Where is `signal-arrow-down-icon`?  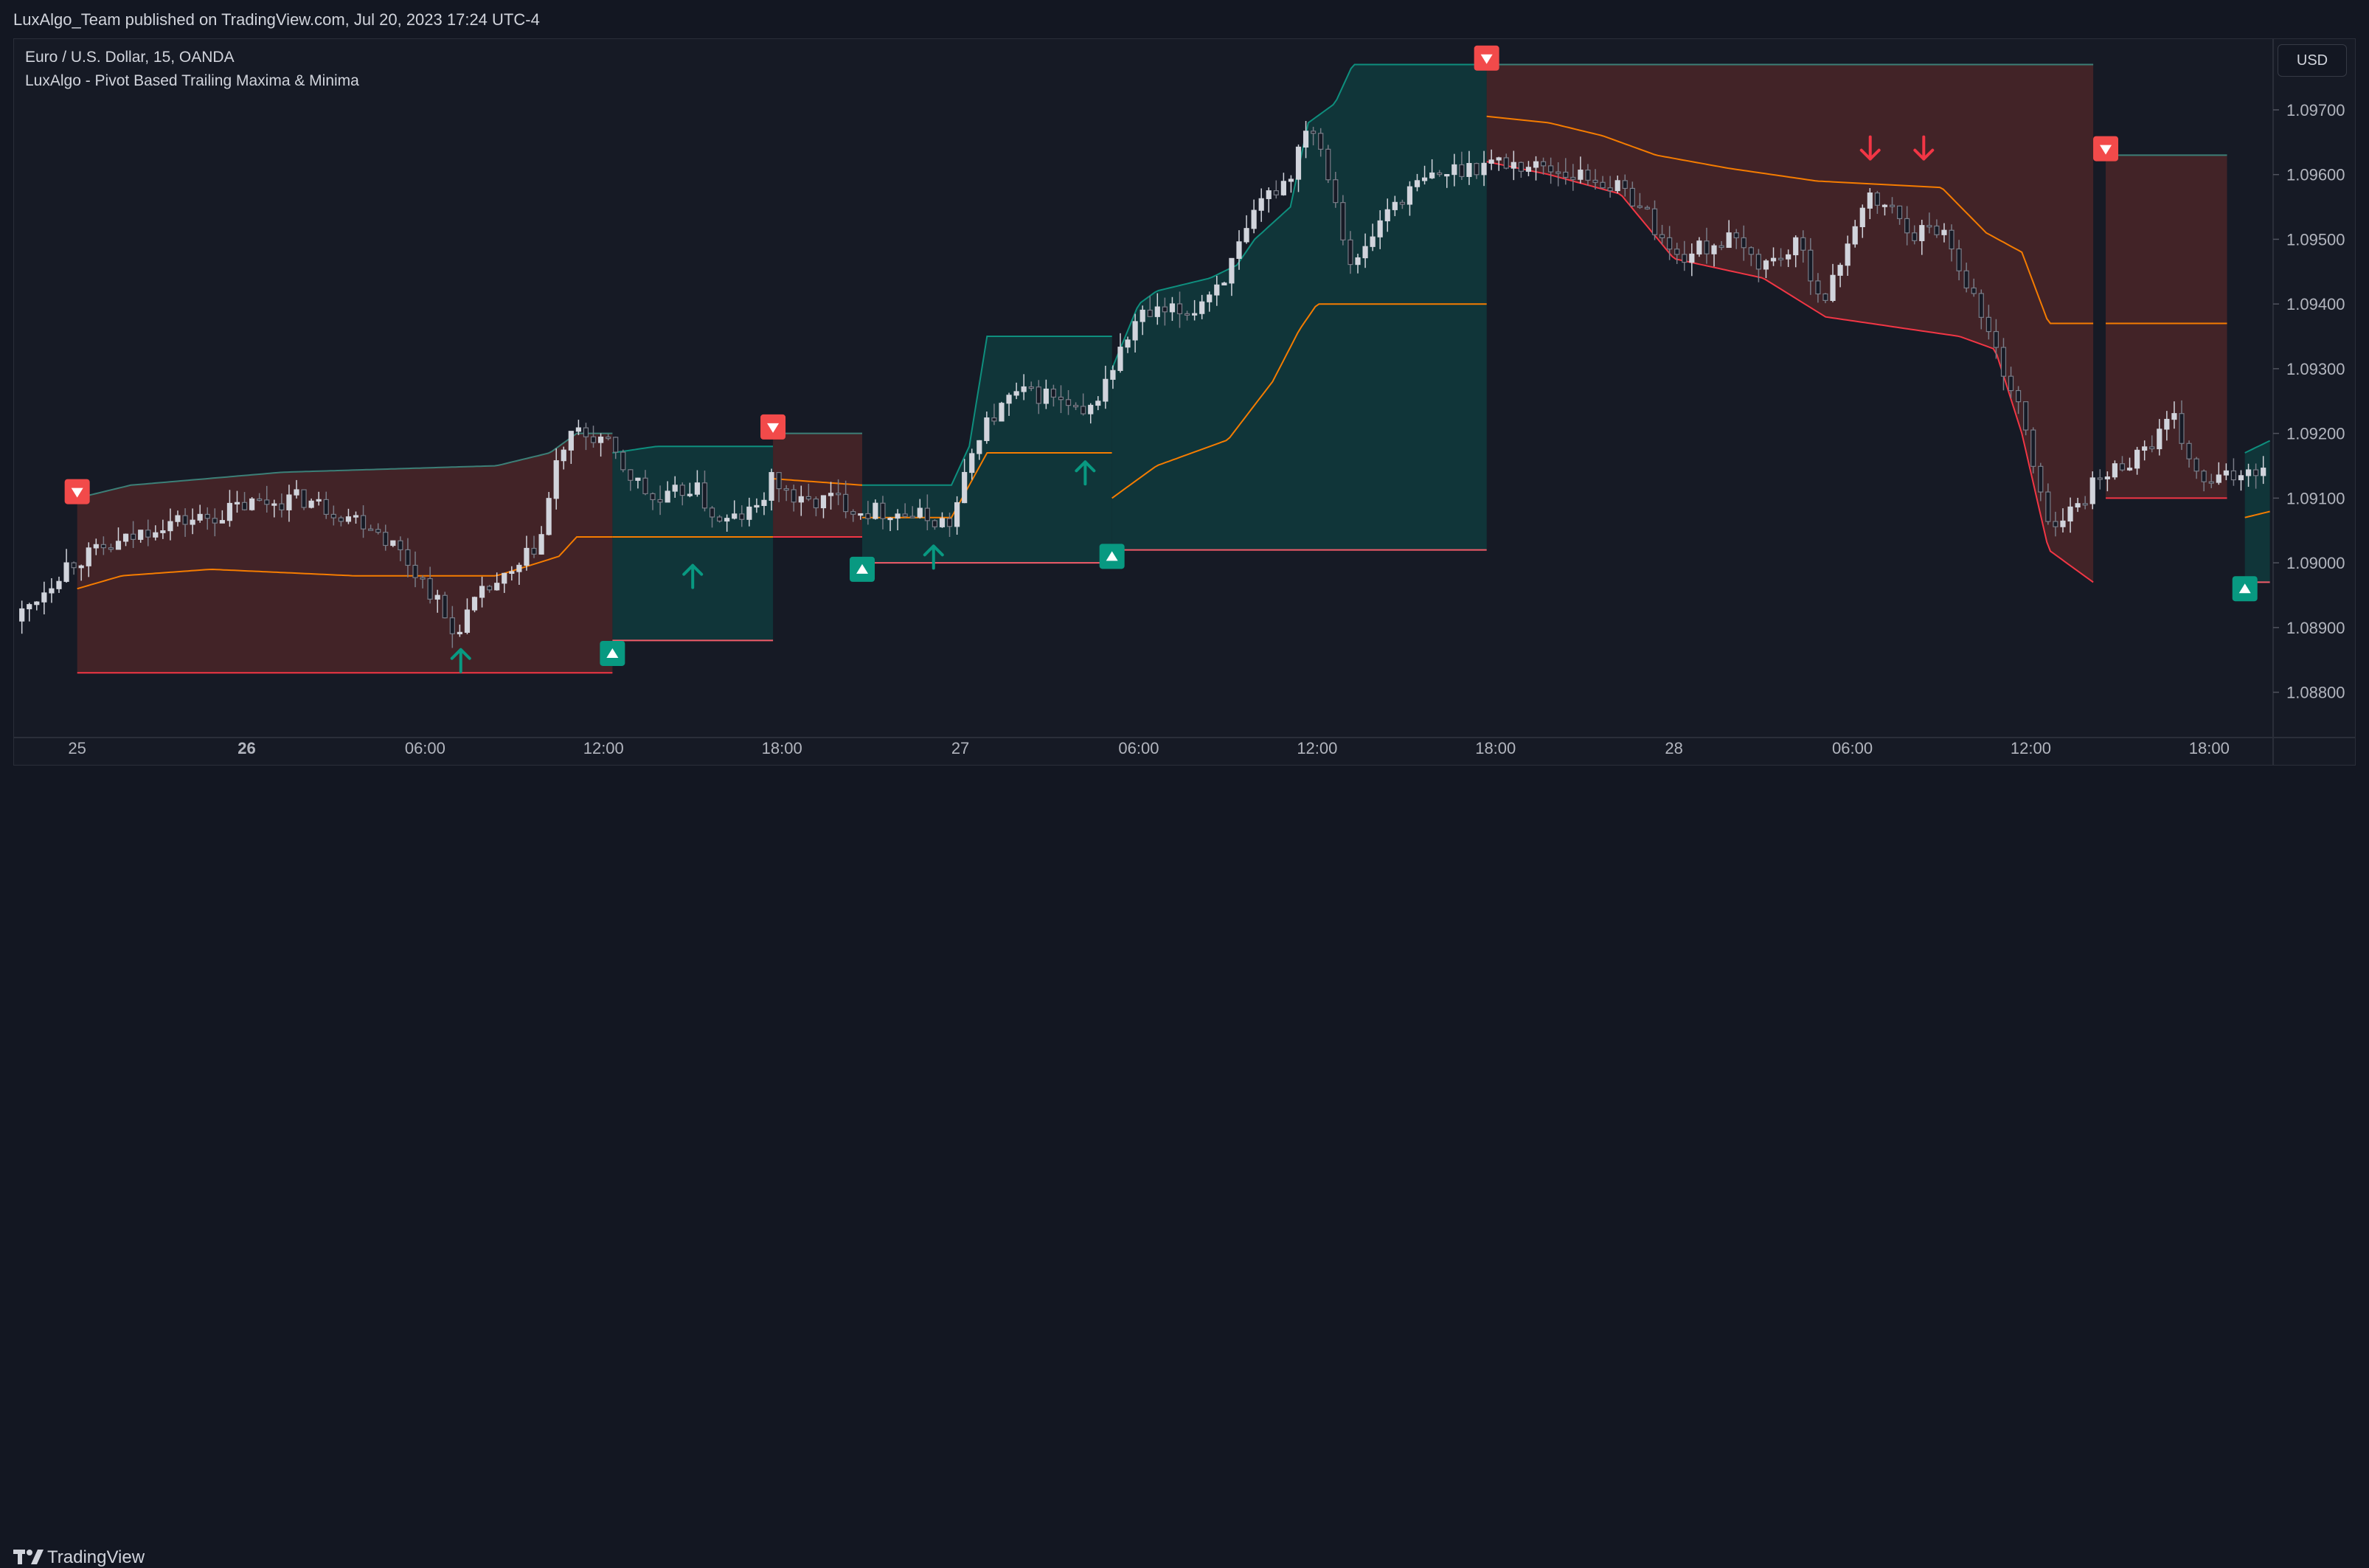
signal-arrow-down-icon is located at coordinates (1924, 148).